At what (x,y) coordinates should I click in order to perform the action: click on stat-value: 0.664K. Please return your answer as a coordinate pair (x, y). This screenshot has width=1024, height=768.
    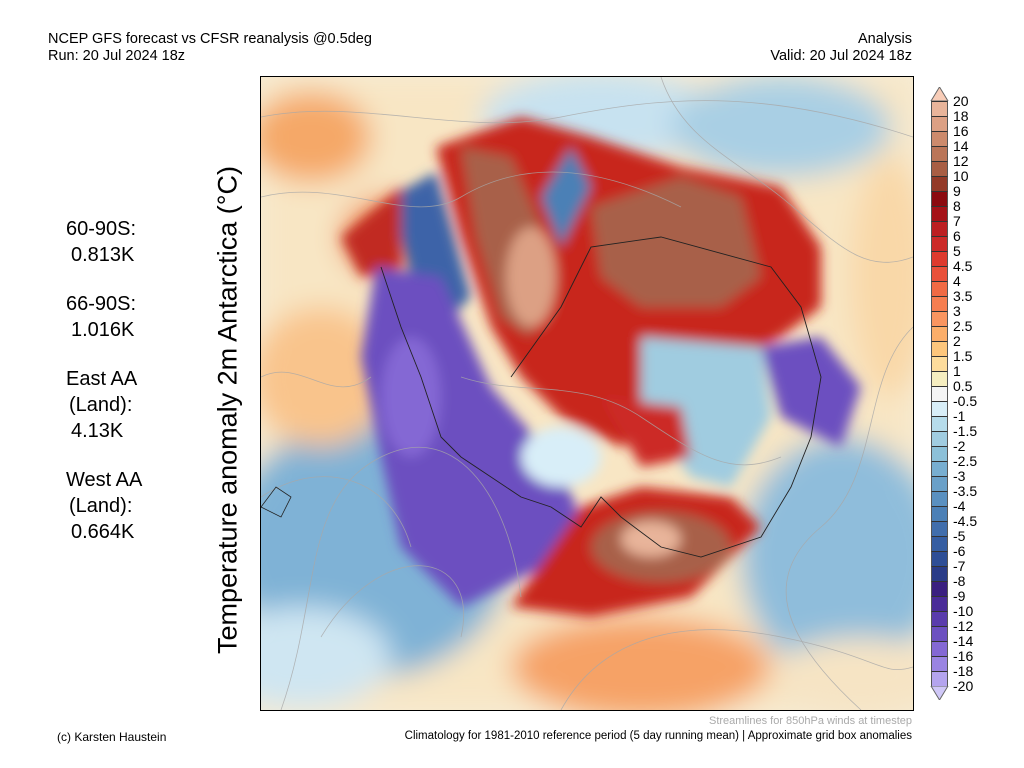
    Looking at the image, I should click on (103, 532).